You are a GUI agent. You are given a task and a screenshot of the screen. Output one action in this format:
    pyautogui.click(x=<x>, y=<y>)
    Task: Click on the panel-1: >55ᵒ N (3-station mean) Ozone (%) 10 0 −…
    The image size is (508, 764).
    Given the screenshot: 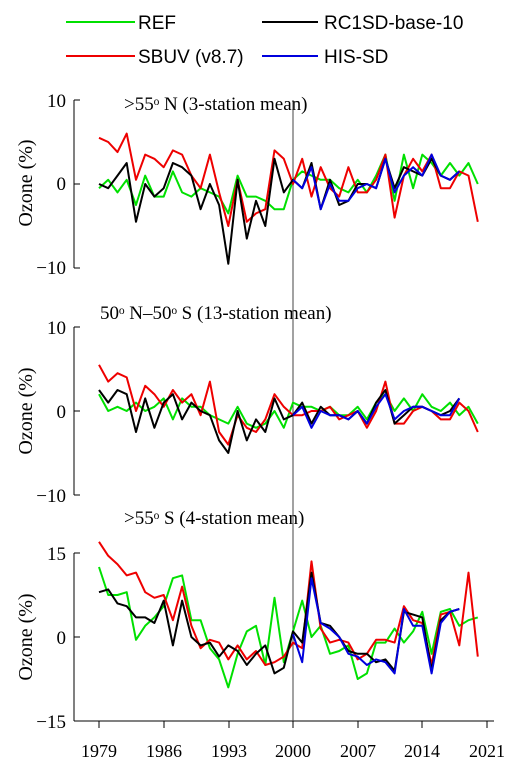 What is the action you would take?
    pyautogui.click(x=161, y=185)
    